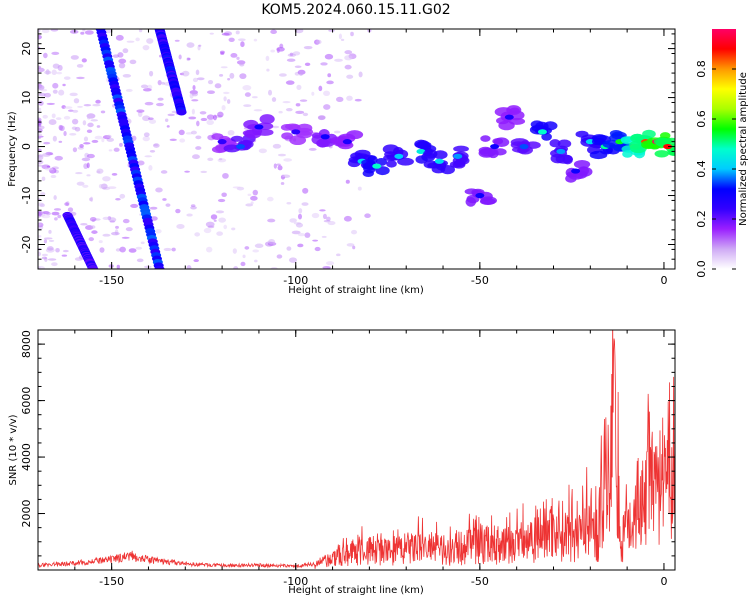 This screenshot has height=600, width=750. I want to click on y-tick-label: 2000, so click(26, 514).